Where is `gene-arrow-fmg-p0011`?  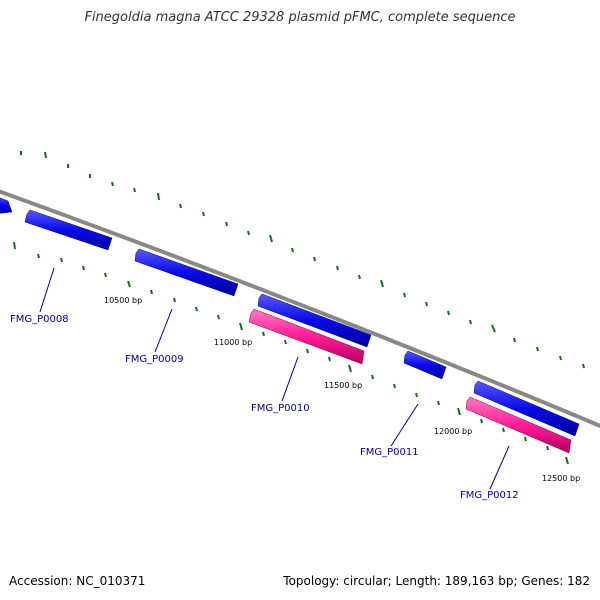
gene-arrow-fmg-p0011 is located at coordinates (425, 365).